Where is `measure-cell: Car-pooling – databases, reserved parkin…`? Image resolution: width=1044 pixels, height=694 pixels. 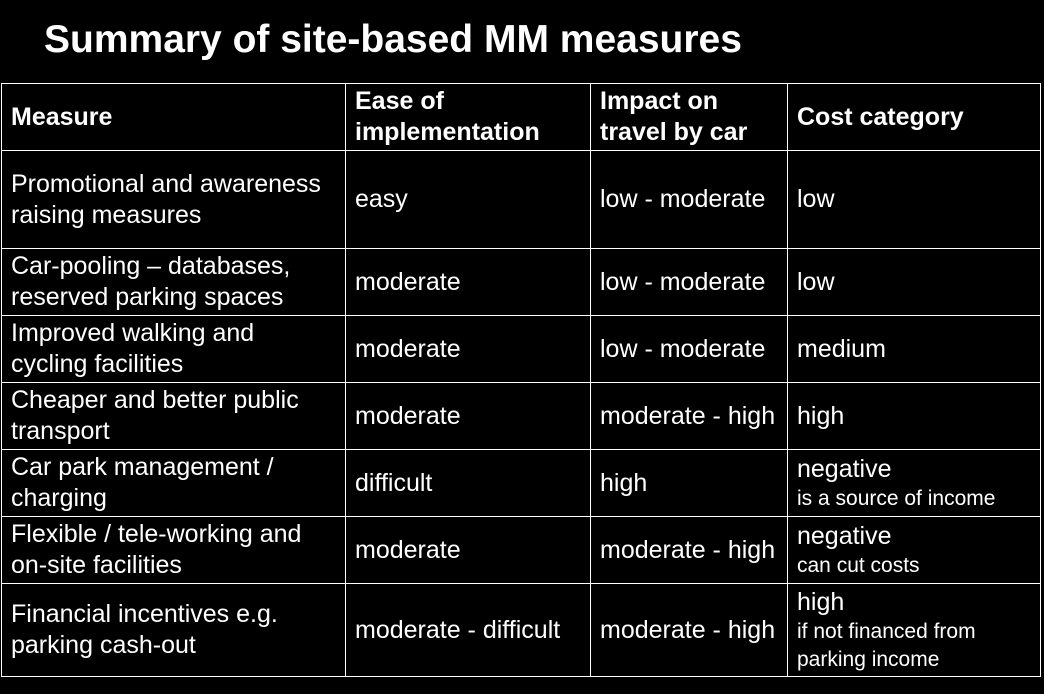 measure-cell: Car-pooling – databases, reserved parkin… is located at coordinates (173, 282).